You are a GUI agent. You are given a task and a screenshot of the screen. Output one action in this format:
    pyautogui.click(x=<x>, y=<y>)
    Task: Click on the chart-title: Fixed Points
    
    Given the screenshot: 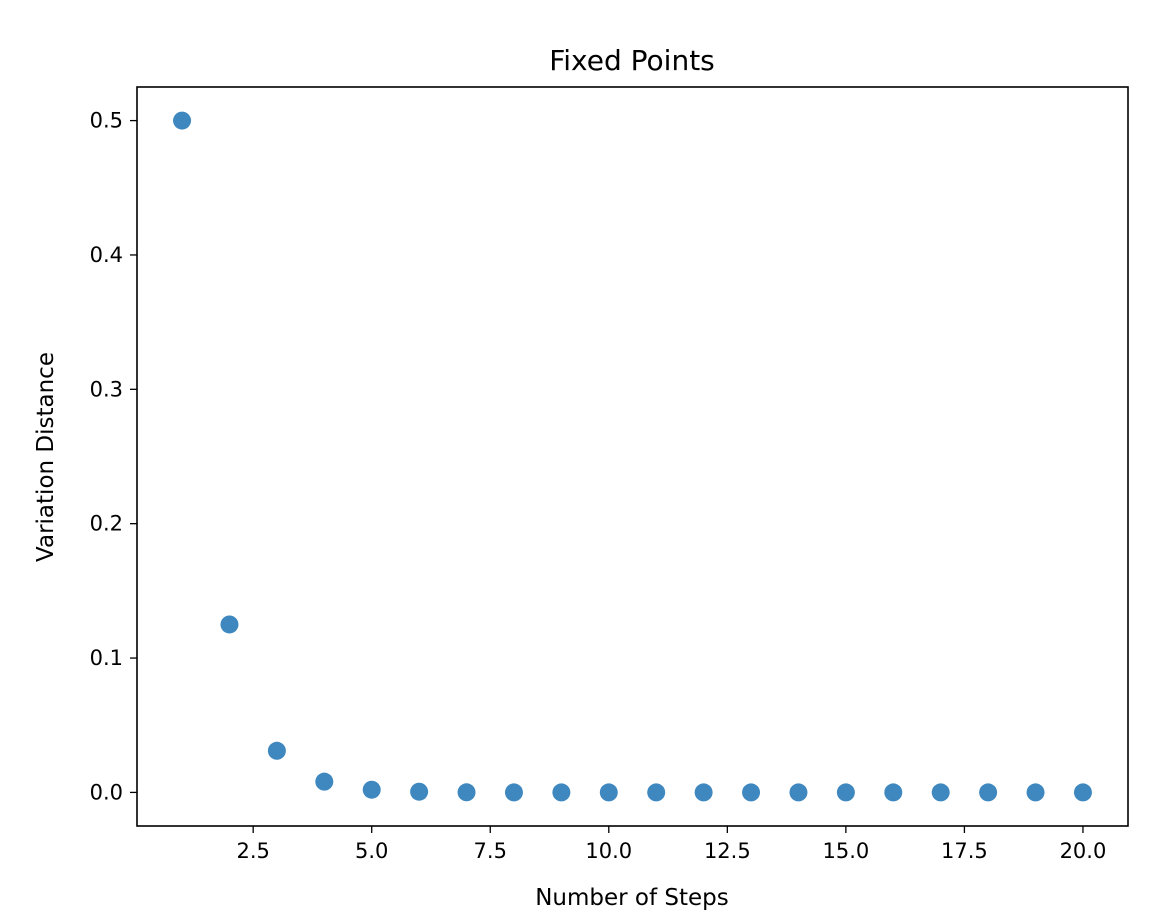 What is the action you would take?
    pyautogui.click(x=632, y=60)
    